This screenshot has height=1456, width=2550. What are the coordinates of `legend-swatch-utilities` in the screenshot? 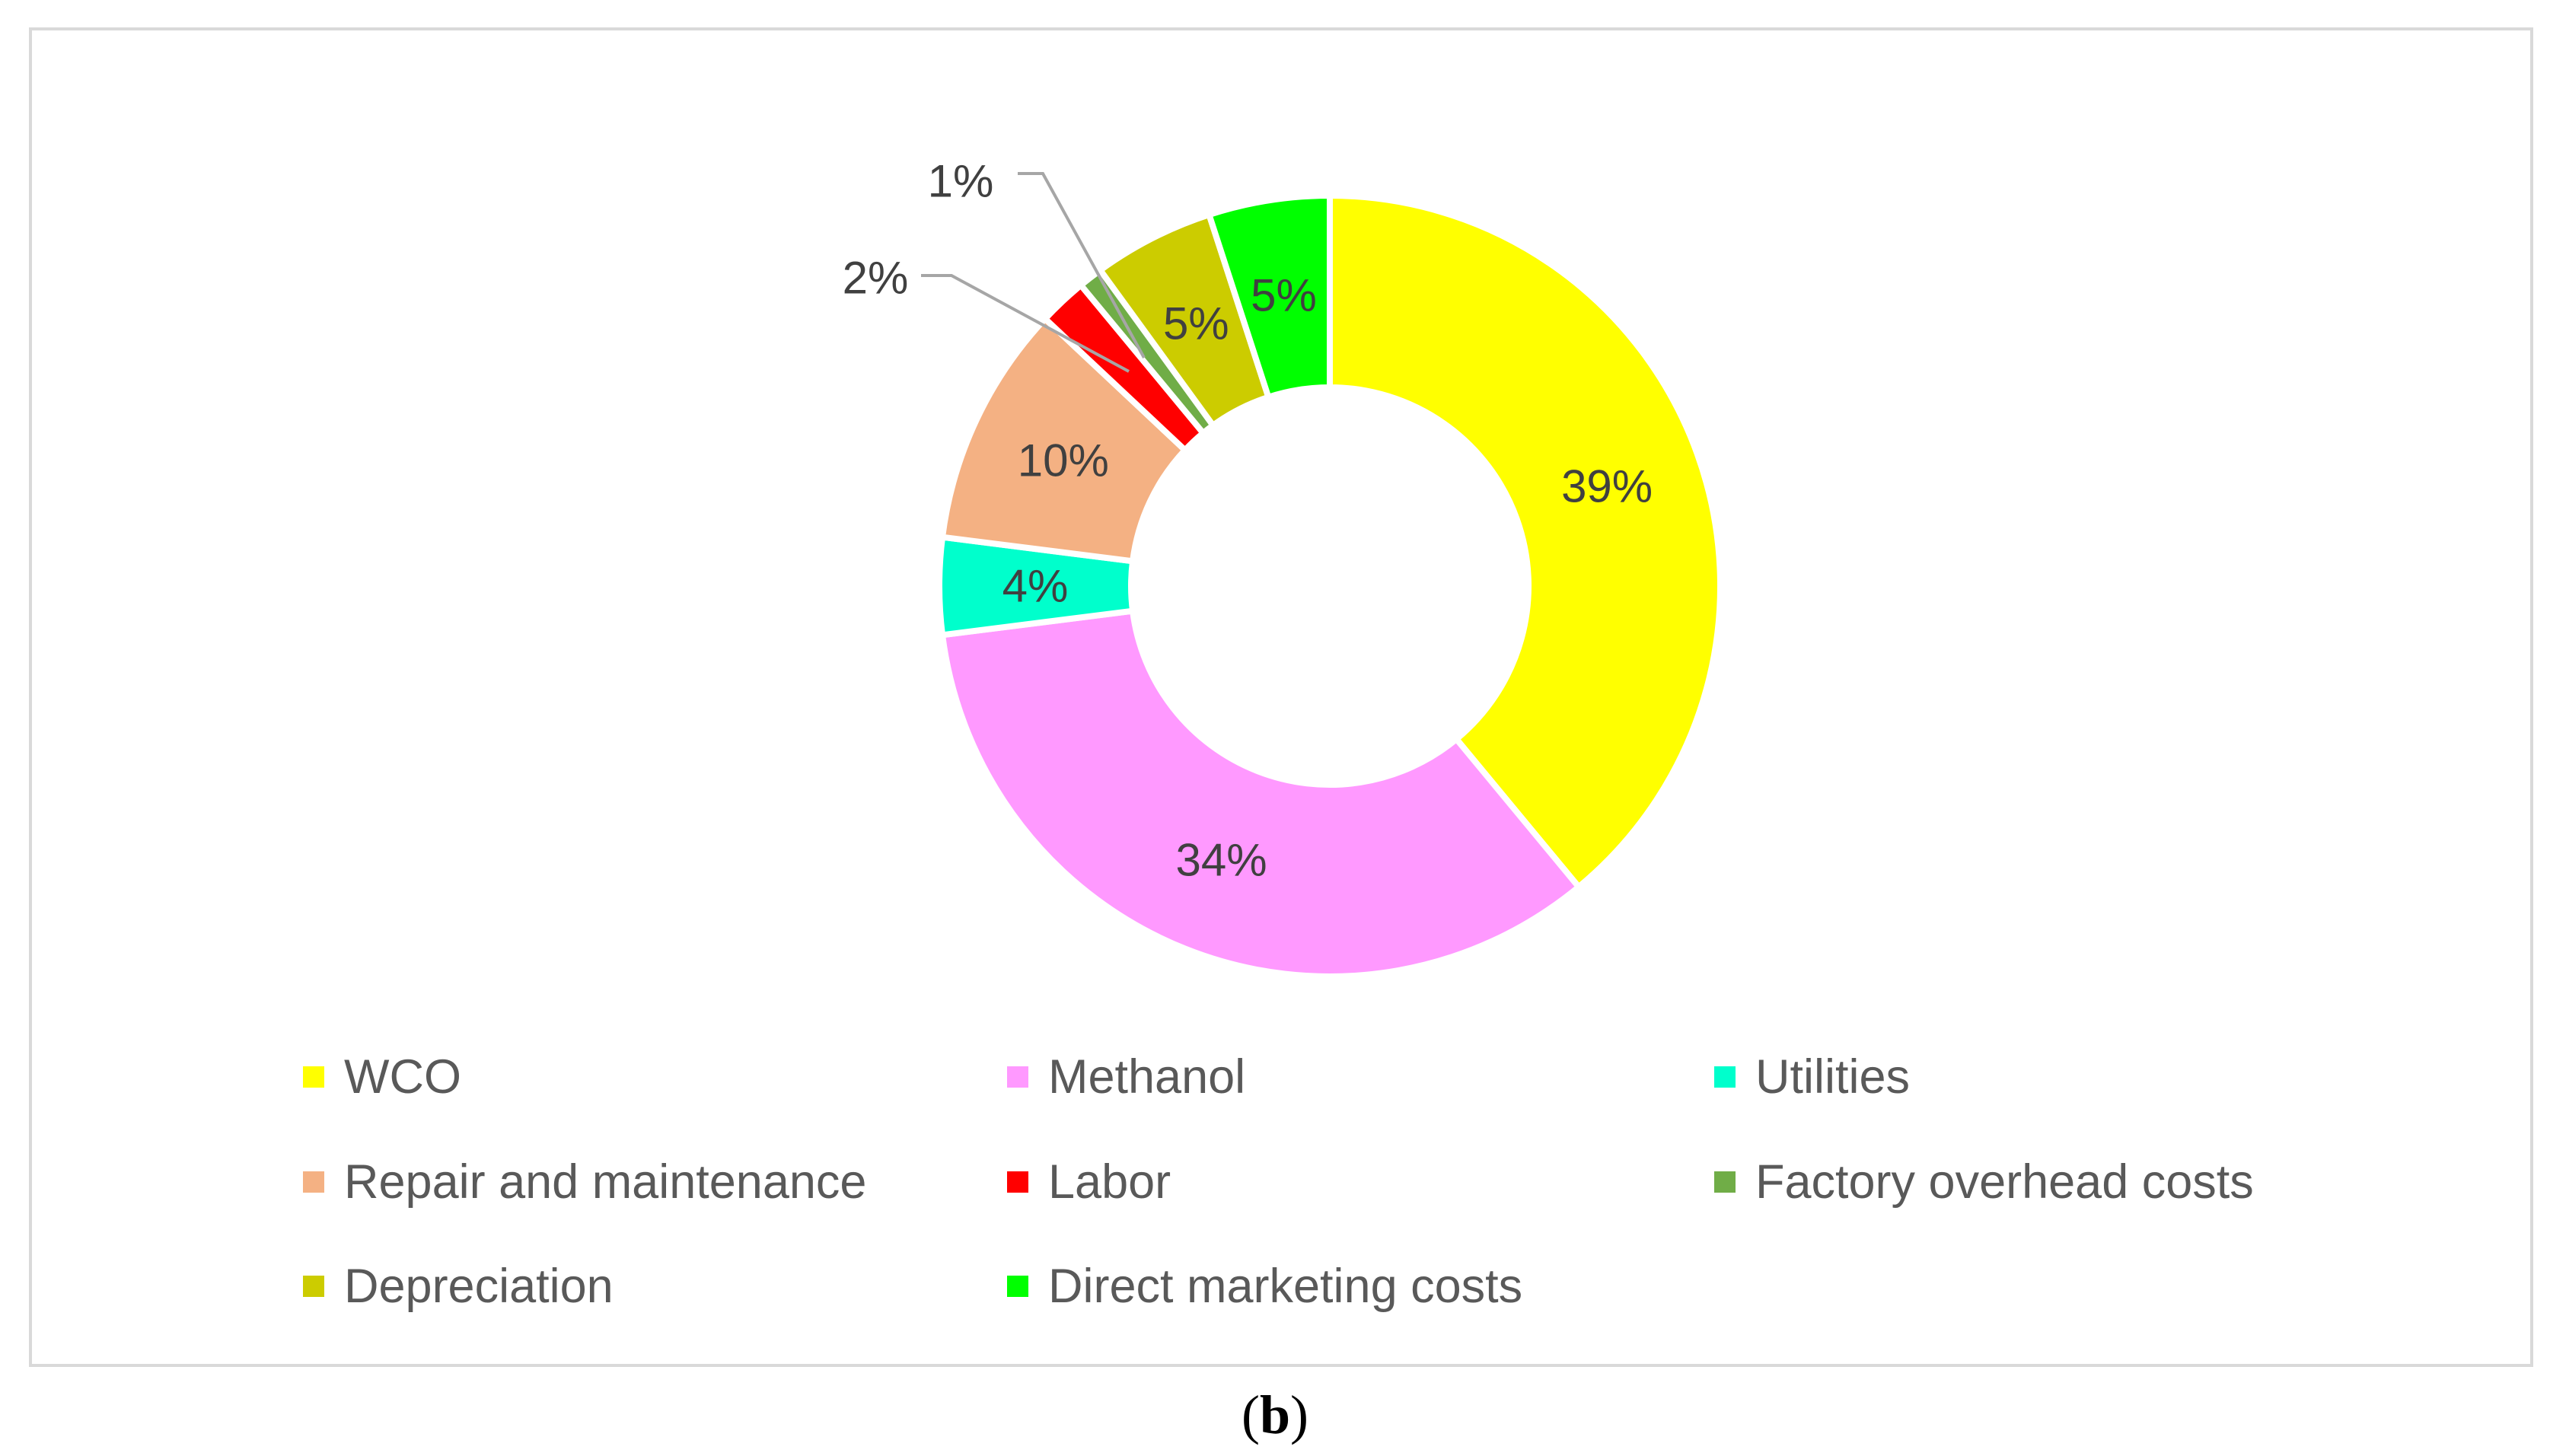 It's located at (1725, 1077).